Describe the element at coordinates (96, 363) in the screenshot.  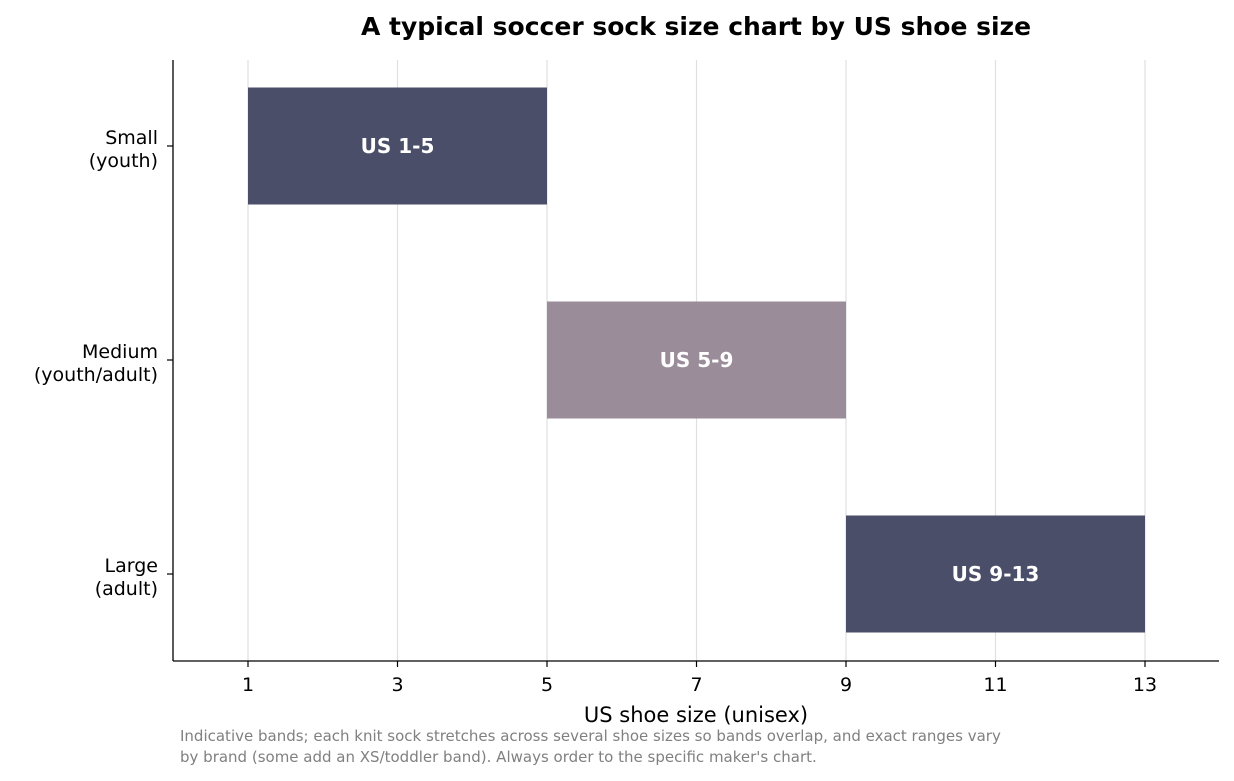
I see `y-tick-label-2: Medium (youth/adult)` at that location.